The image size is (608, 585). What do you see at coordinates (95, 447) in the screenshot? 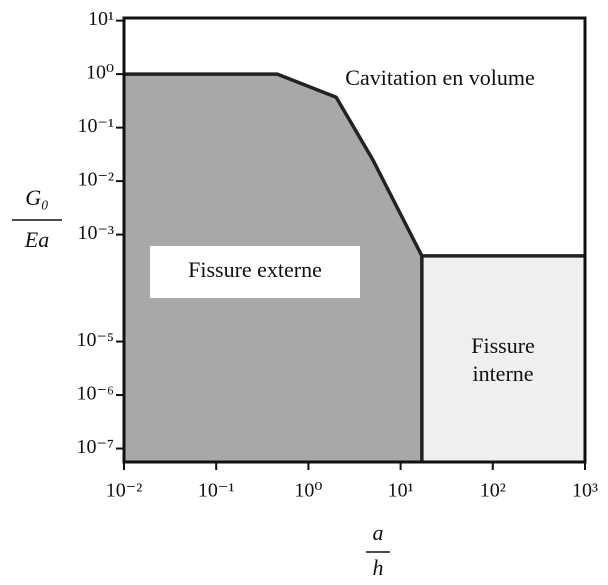
I see `y-tick-label: 10⁻⁷` at bounding box center [95, 447].